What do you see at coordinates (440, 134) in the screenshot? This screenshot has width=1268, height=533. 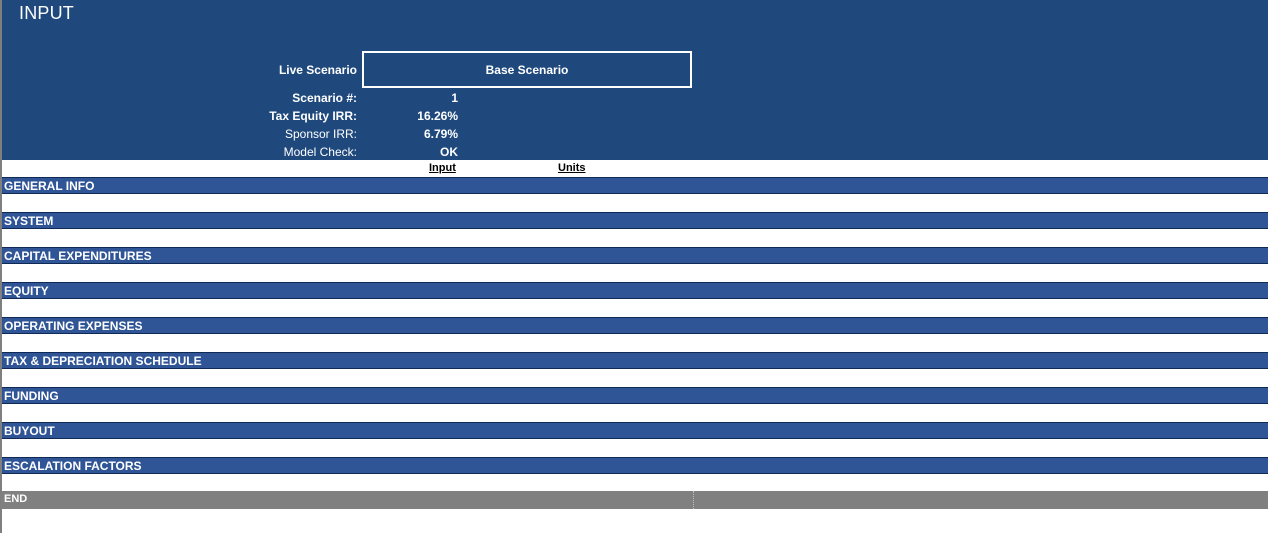 I see `sponsor-irr-value: 6.79%` at bounding box center [440, 134].